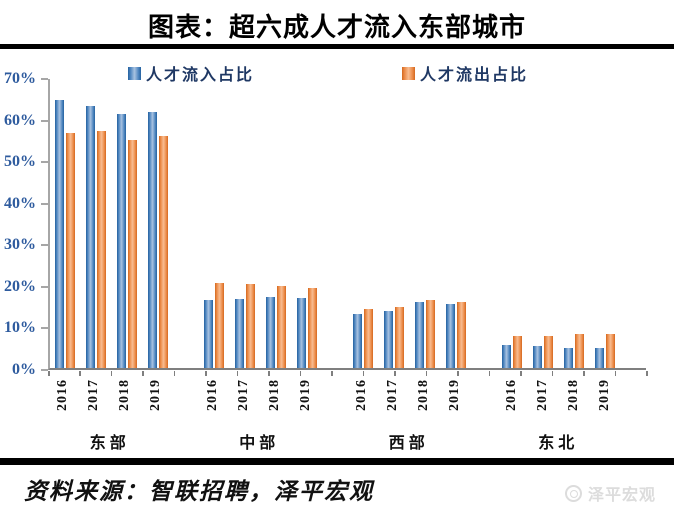 This screenshot has width=674, height=515. Describe the element at coordinates (301, 332) in the screenshot. I see `bar-inflow-中部-2019` at that location.